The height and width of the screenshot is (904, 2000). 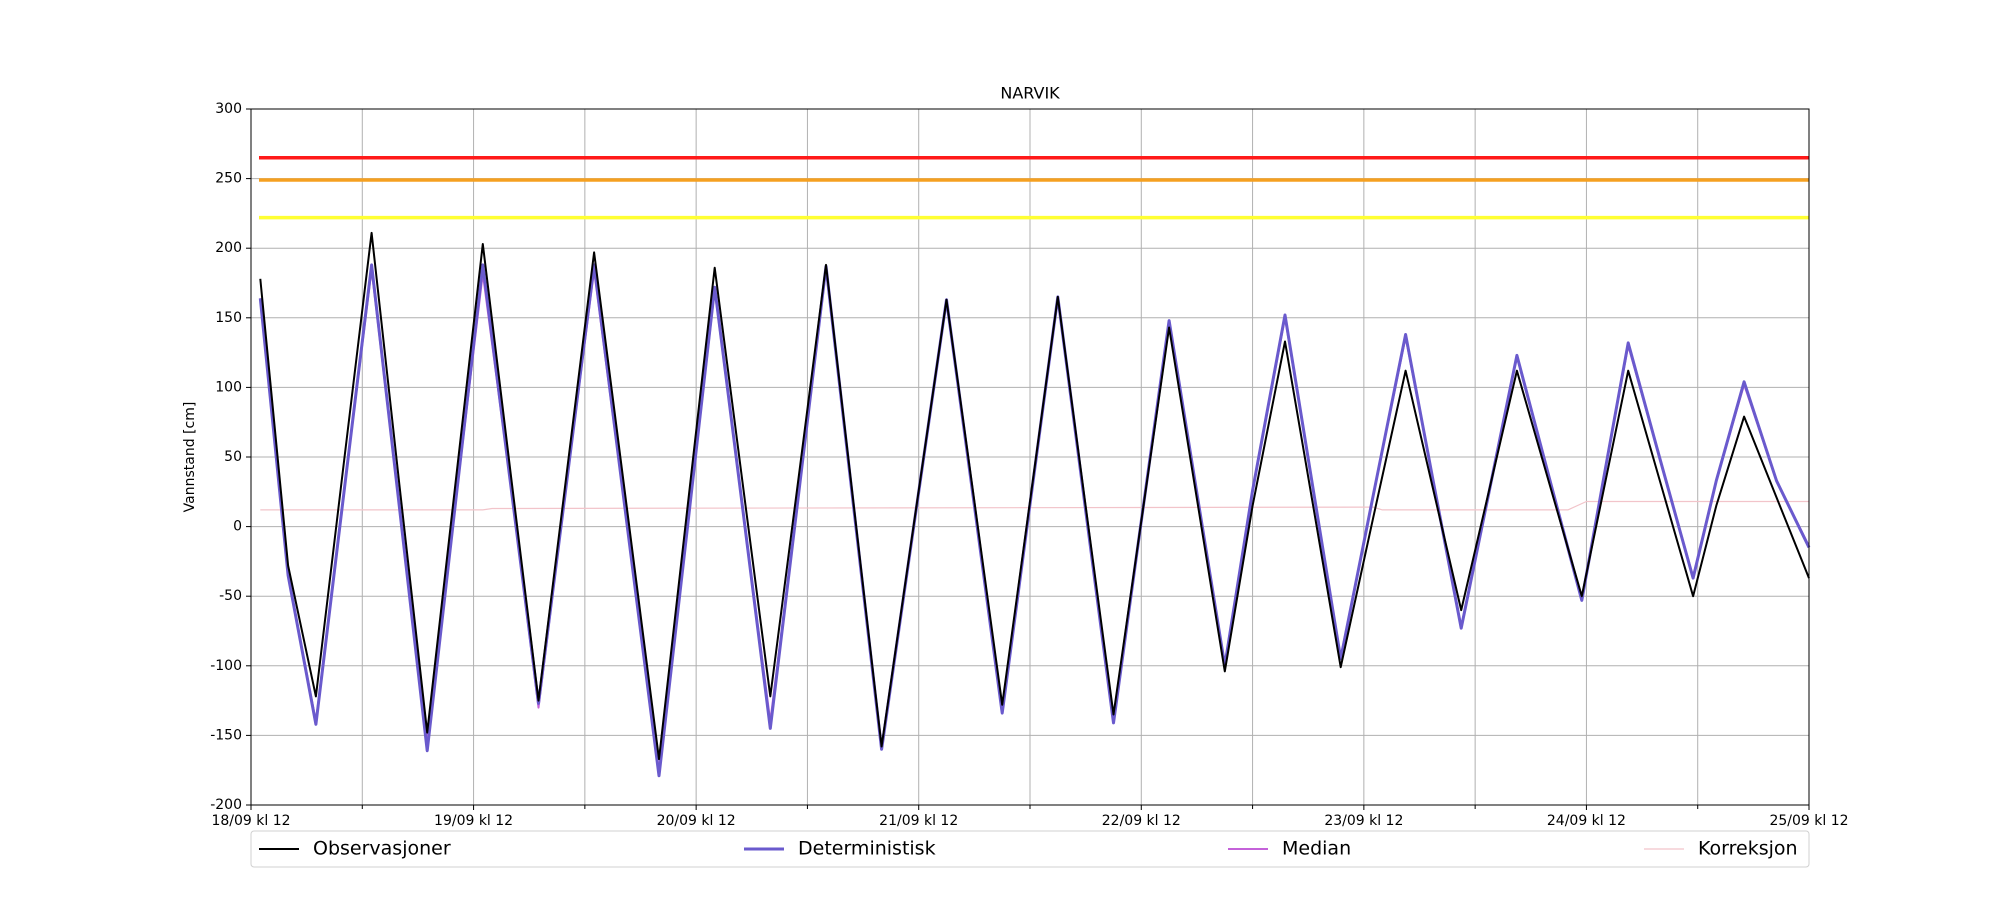 I want to click on x-tick-label: 19/09 kl 12, so click(x=473, y=821).